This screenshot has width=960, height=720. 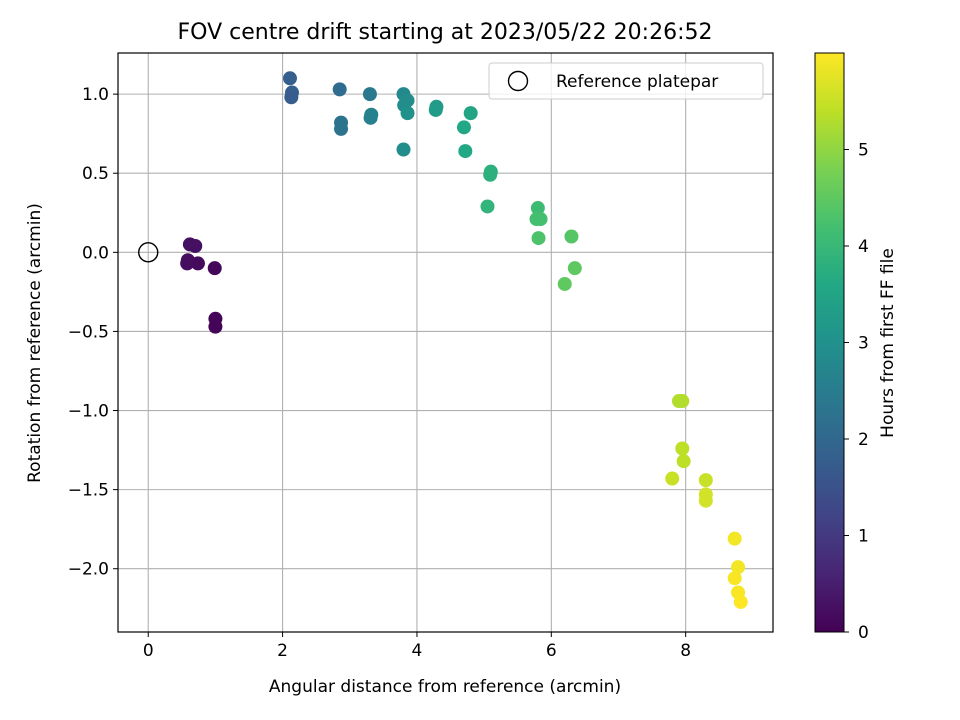 What do you see at coordinates (417, 651) in the screenshot?
I see `x-tick-label: 4` at bounding box center [417, 651].